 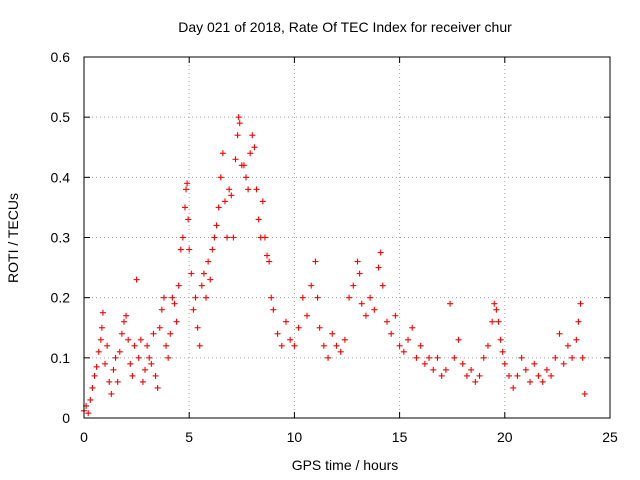 I want to click on x-axis-label: GPS time / hours, so click(x=345, y=465).